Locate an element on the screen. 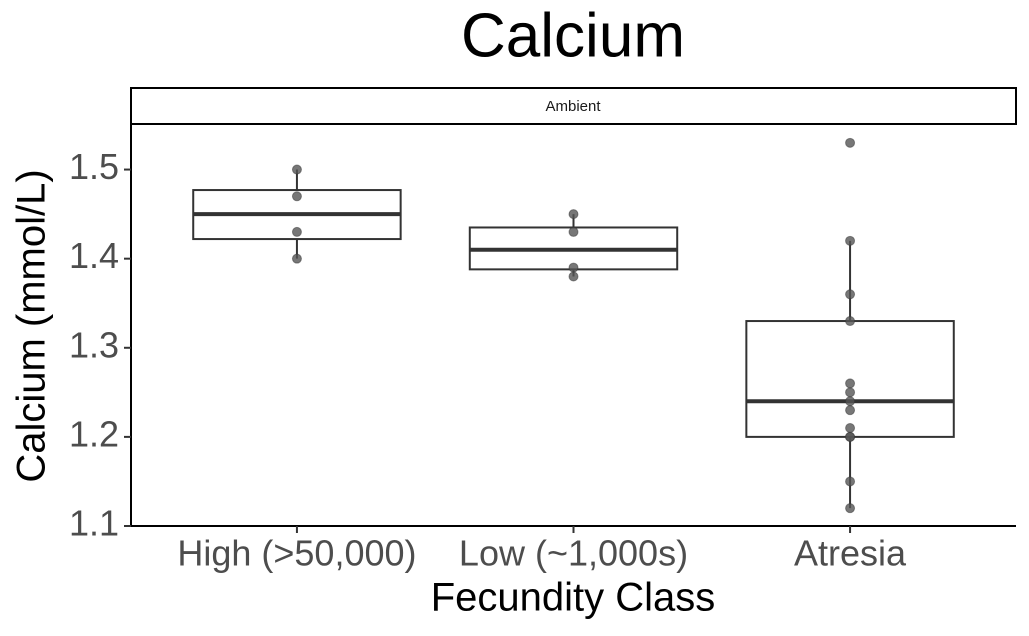  y-axis-label: Calcium (mmol/L) is located at coordinates (32, 325).